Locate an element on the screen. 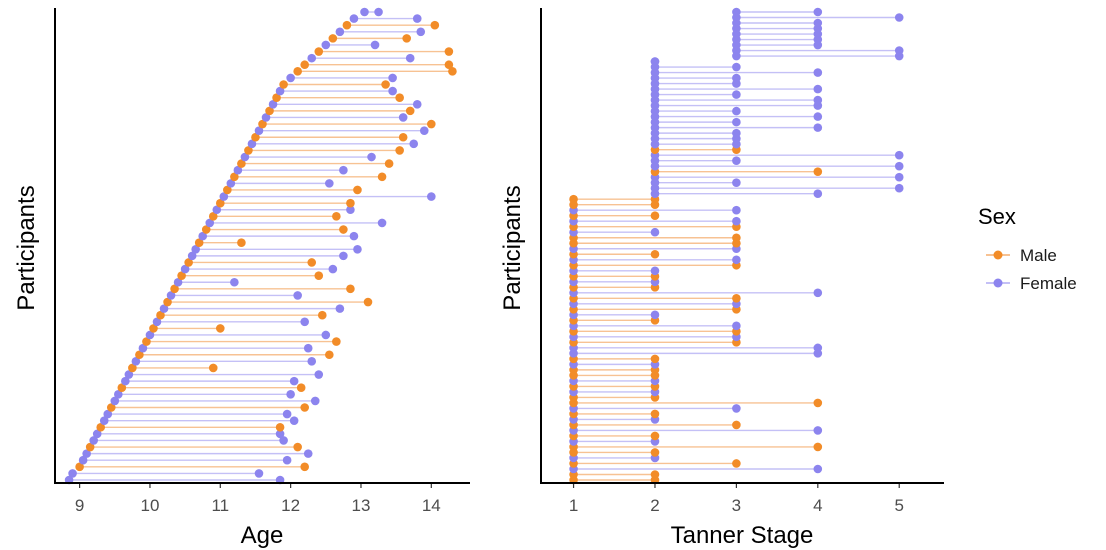 This screenshot has height=550, width=1106. age-x-tick-label: 13 is located at coordinates (361, 505).